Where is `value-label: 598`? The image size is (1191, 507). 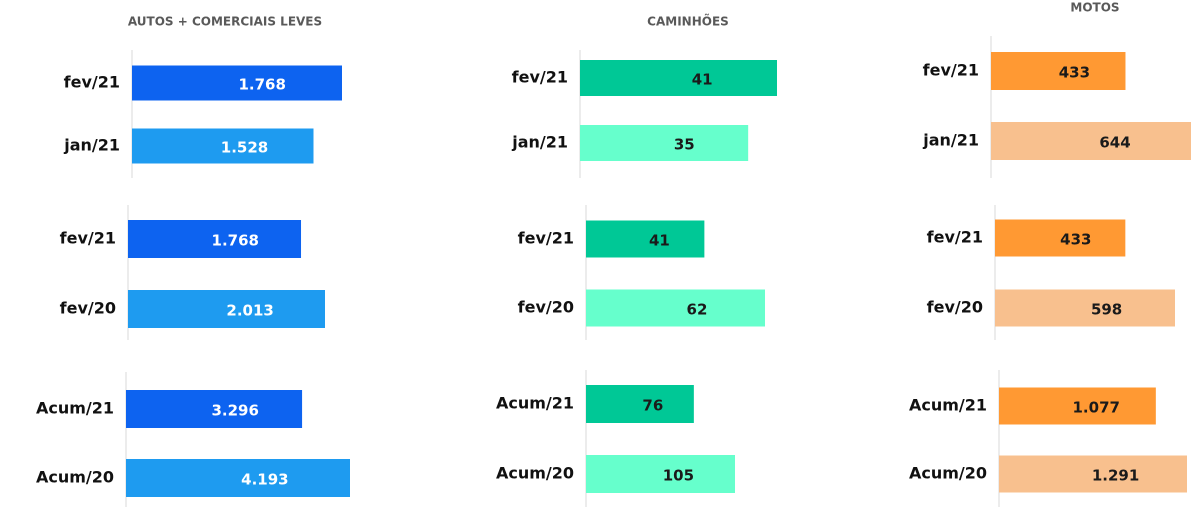 value-label: 598 is located at coordinates (1106, 310).